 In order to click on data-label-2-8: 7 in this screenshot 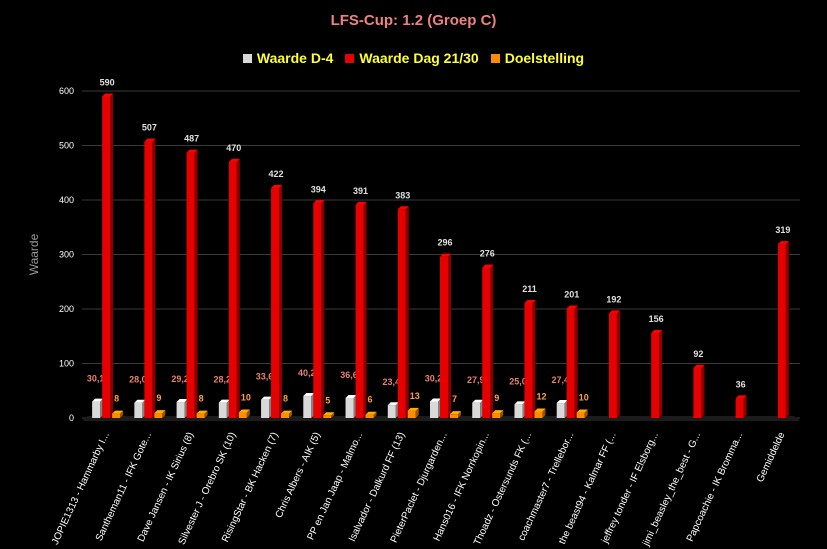, I will do `click(454, 399)`.